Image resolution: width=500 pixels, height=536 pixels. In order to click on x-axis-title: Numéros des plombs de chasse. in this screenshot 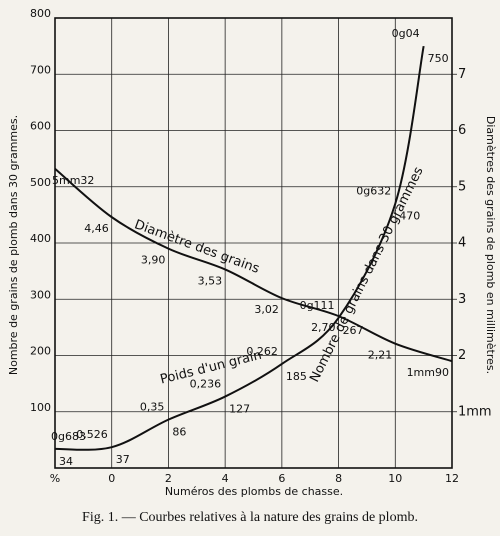, I will do `click(254, 491)`.